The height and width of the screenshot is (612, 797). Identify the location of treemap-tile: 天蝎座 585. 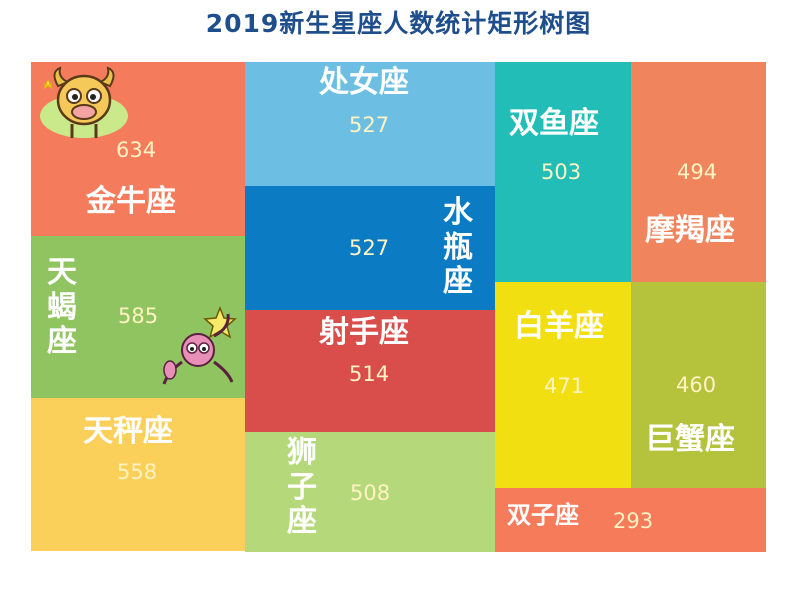
(138, 317).